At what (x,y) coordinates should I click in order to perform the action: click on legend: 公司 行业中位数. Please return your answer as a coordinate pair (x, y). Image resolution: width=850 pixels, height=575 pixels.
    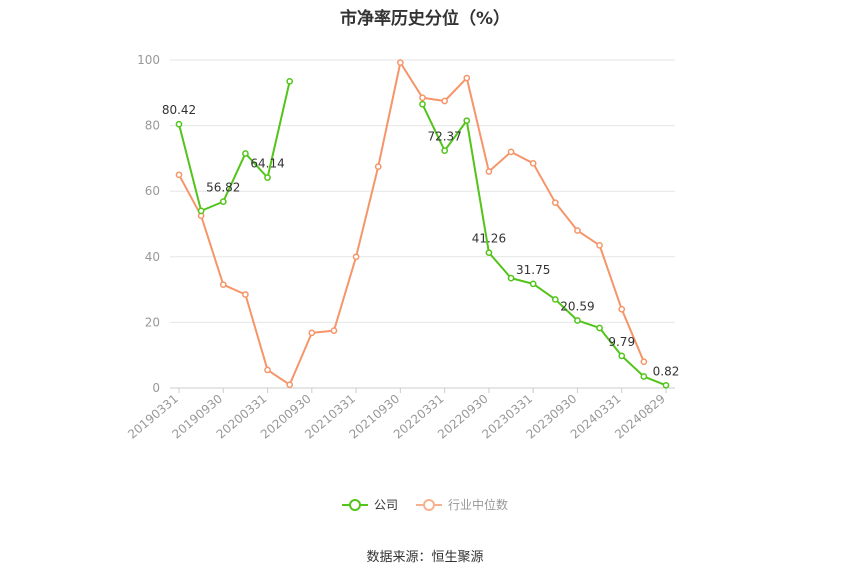
    Looking at the image, I should click on (425, 504).